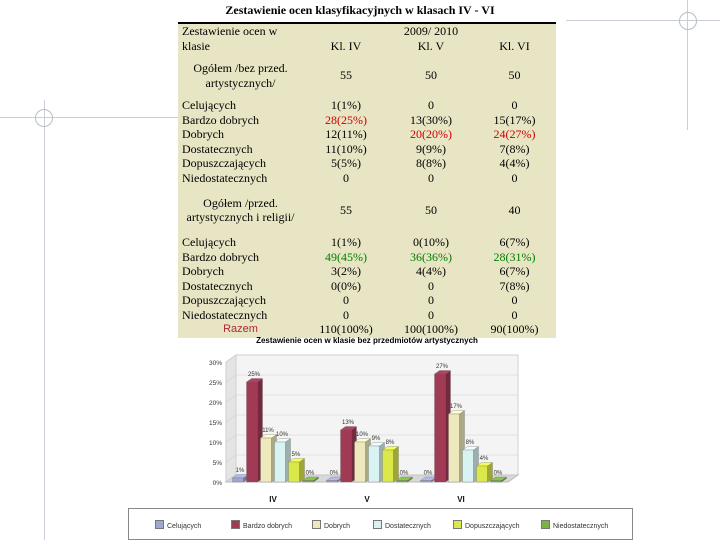 The image size is (720, 540). What do you see at coordinates (346, 163) in the screenshot?
I see `cell: 5(5%)` at bounding box center [346, 163].